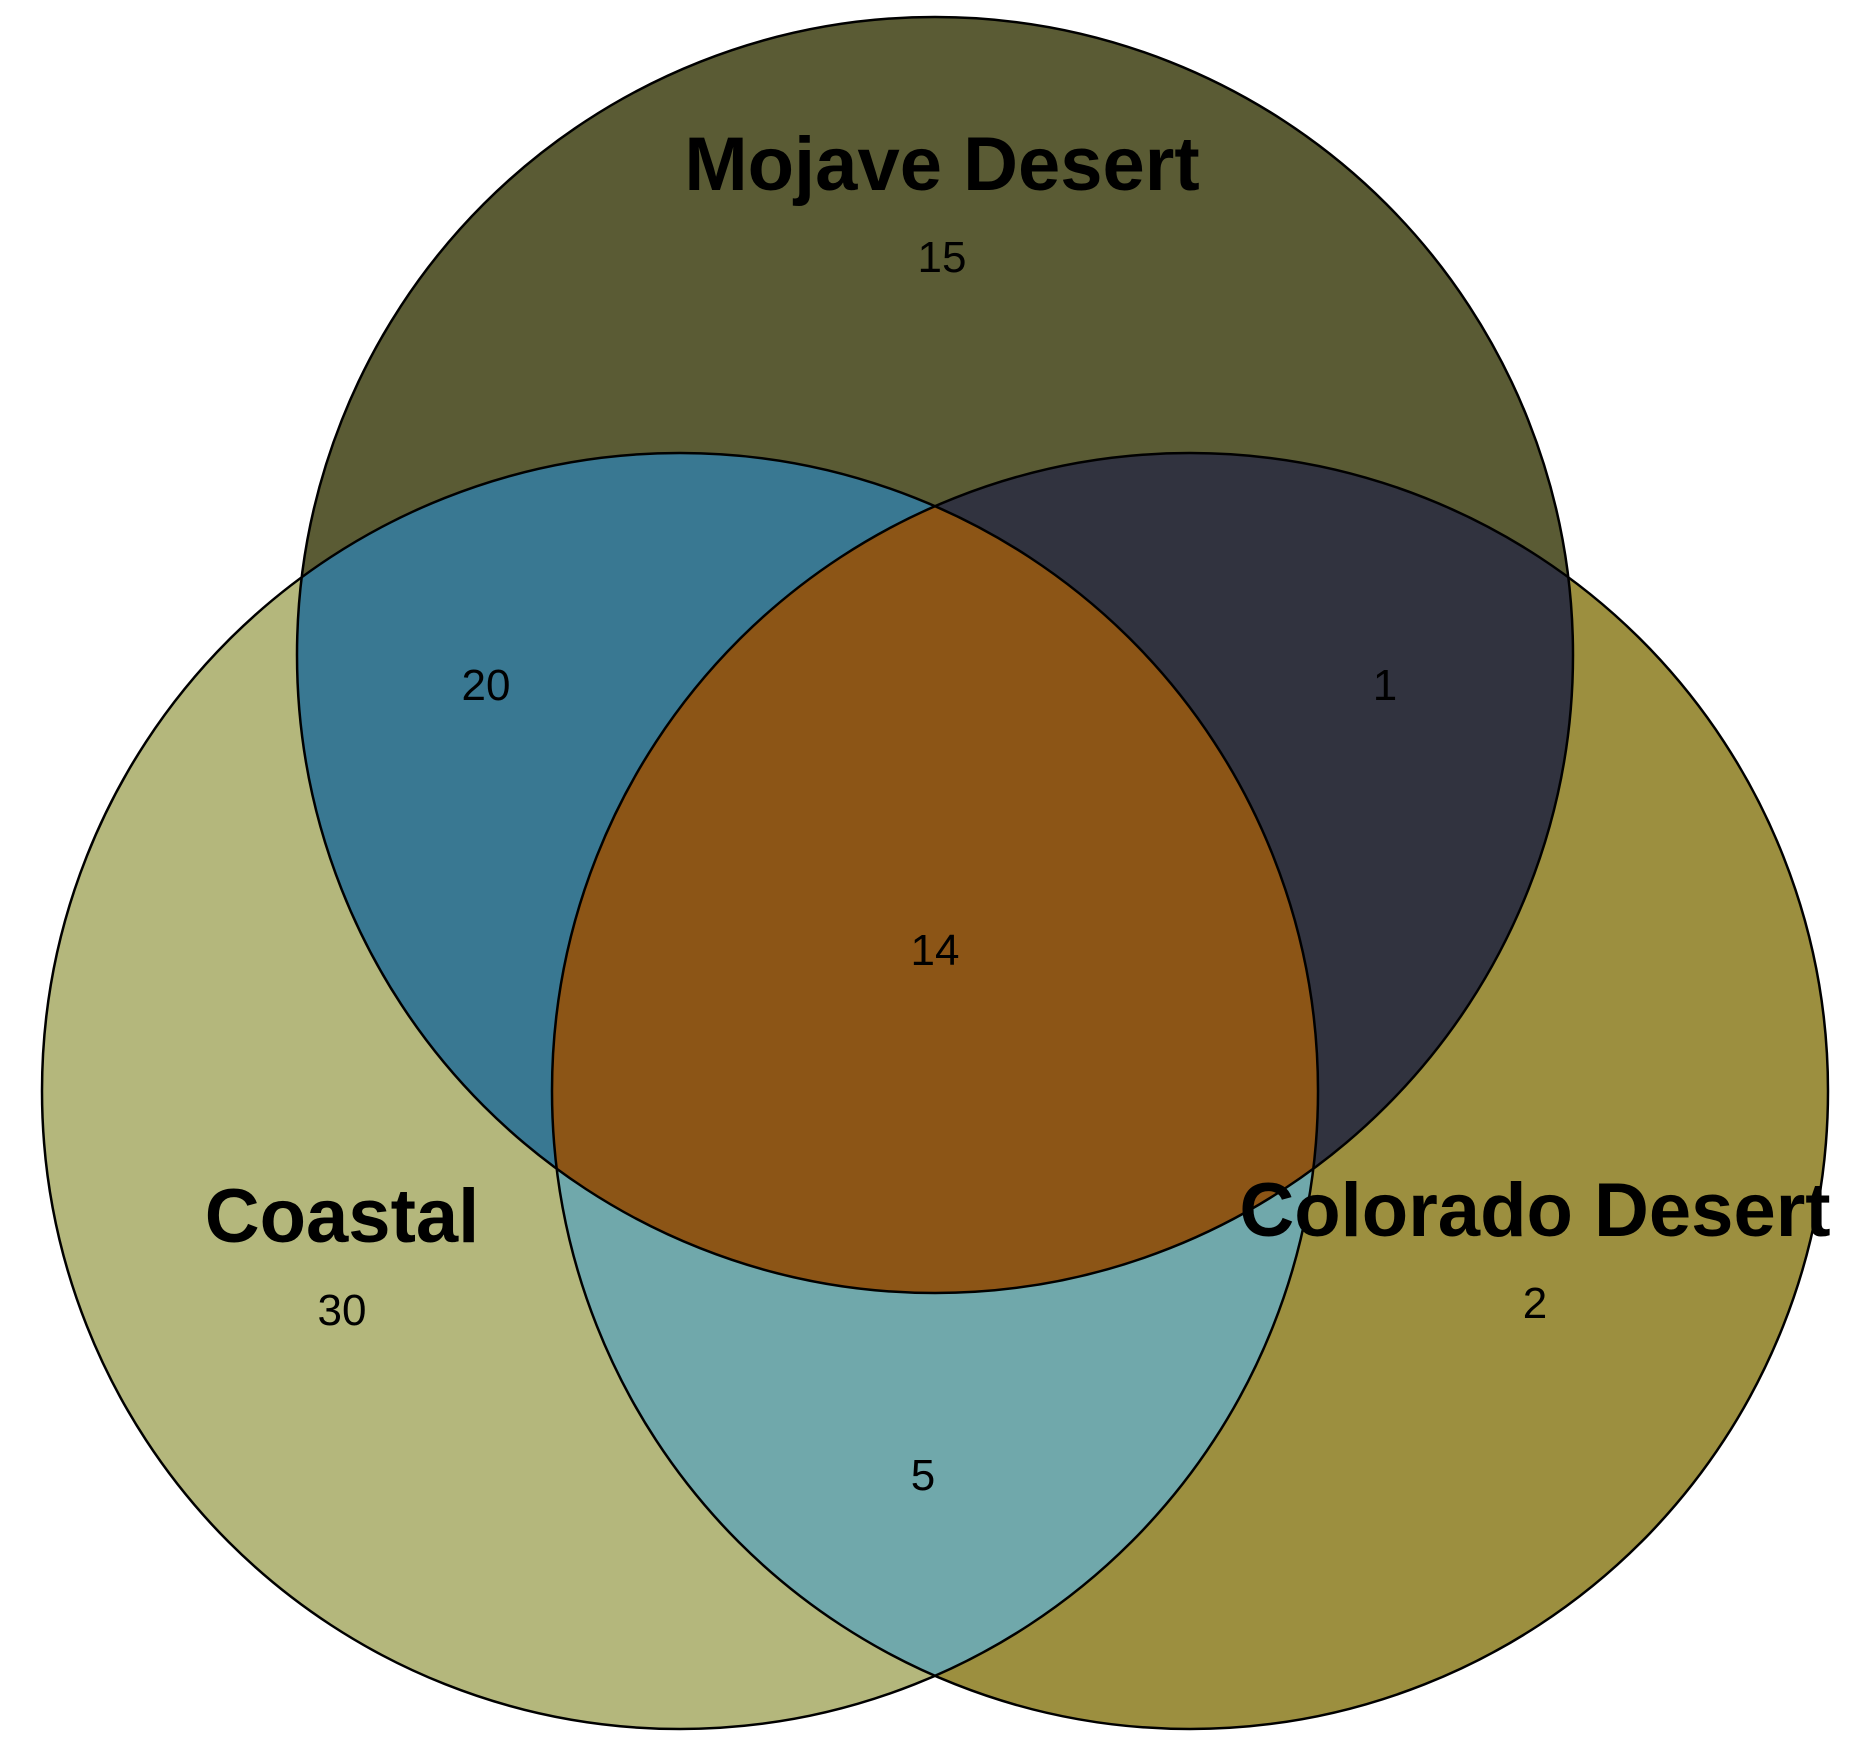  What do you see at coordinates (1534, 1210) in the screenshot?
I see `set-label-colorado: Colorado Desert` at bounding box center [1534, 1210].